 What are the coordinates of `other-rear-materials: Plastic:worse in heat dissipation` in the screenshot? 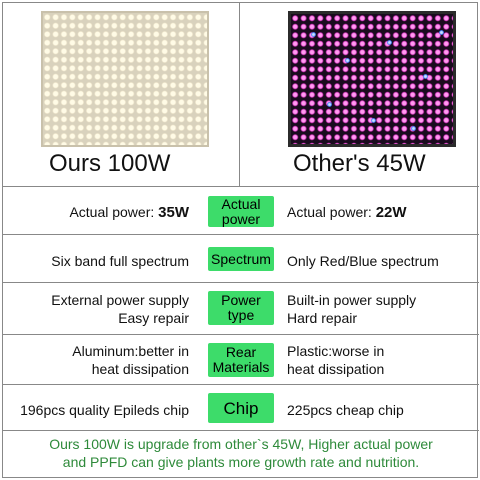 It's located at (336, 360).